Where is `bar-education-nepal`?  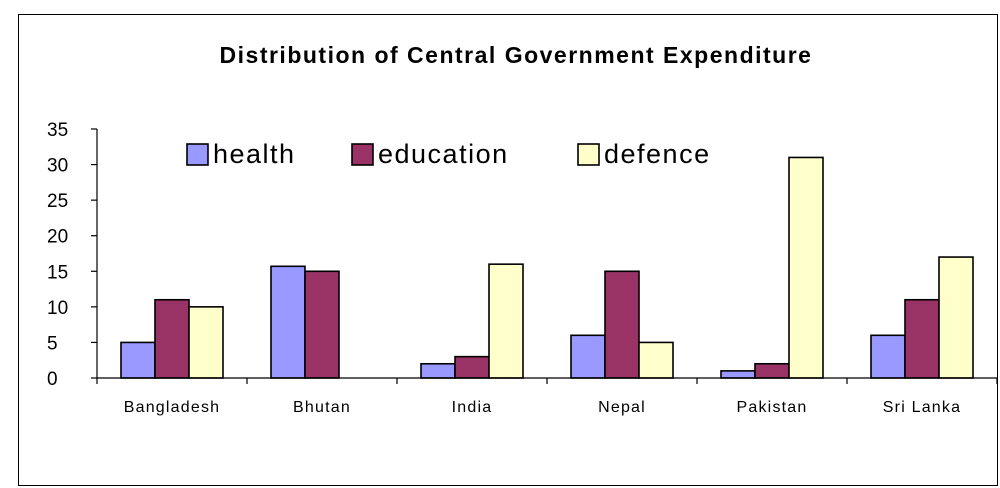
bar-education-nepal is located at coordinates (622, 324).